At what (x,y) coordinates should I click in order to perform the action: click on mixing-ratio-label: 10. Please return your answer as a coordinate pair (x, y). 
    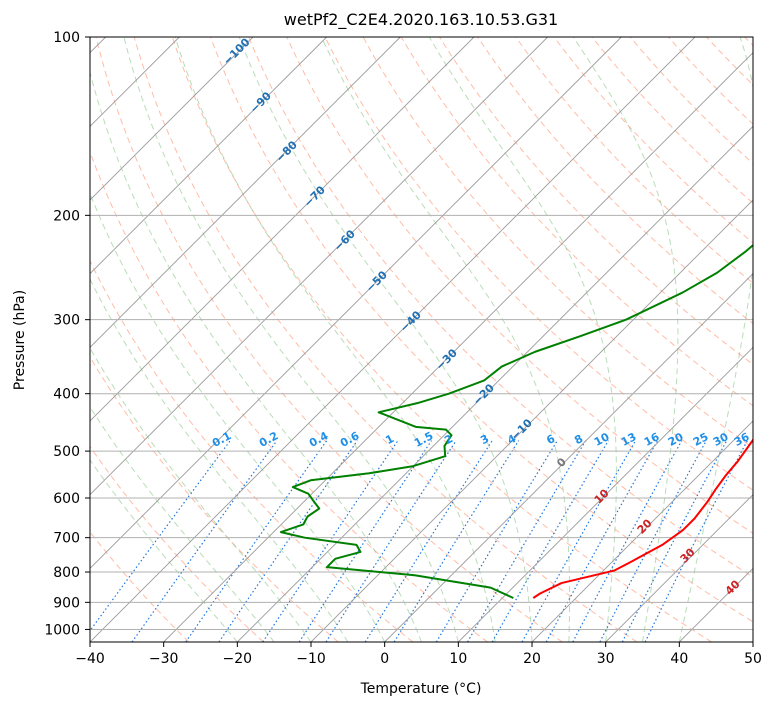
    Looking at the image, I should click on (602, 439).